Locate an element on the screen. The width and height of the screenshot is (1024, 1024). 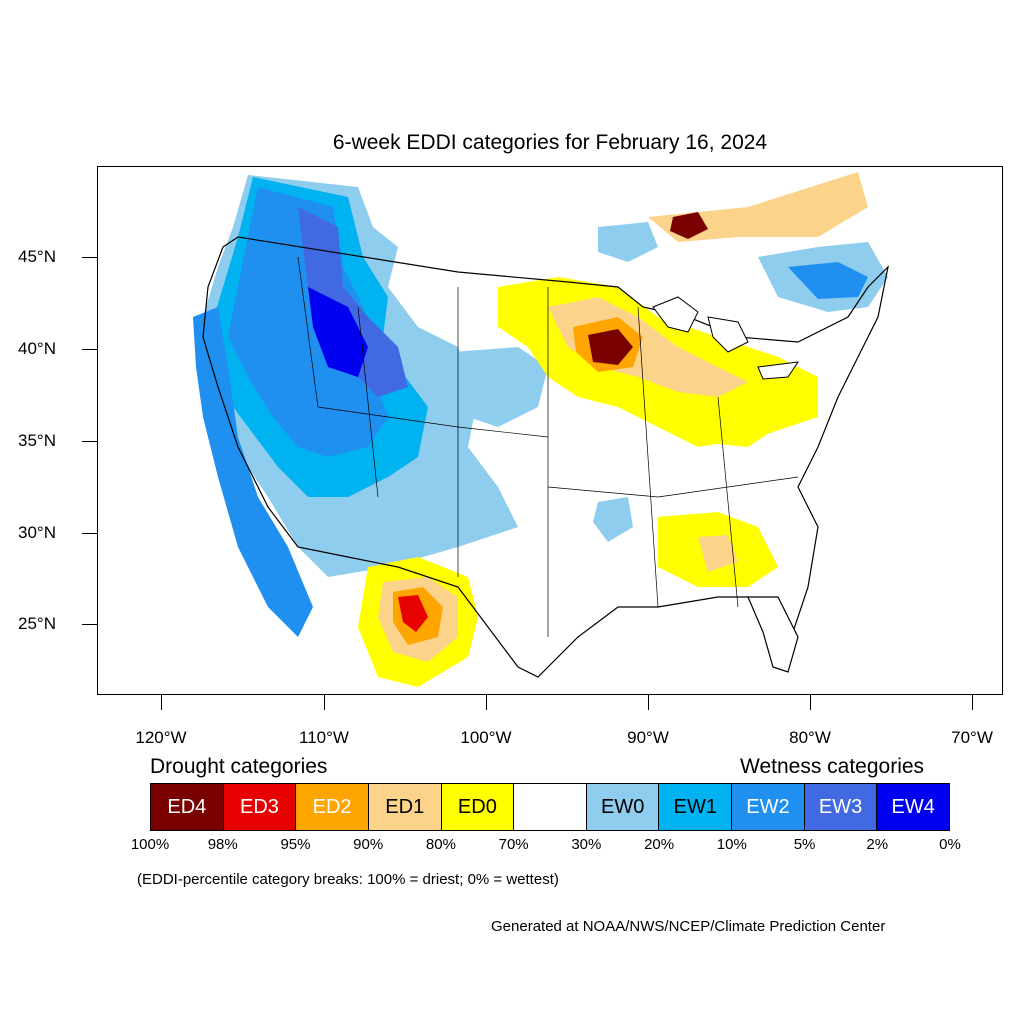
legend-box-ed1: ED1 is located at coordinates (405, 807).